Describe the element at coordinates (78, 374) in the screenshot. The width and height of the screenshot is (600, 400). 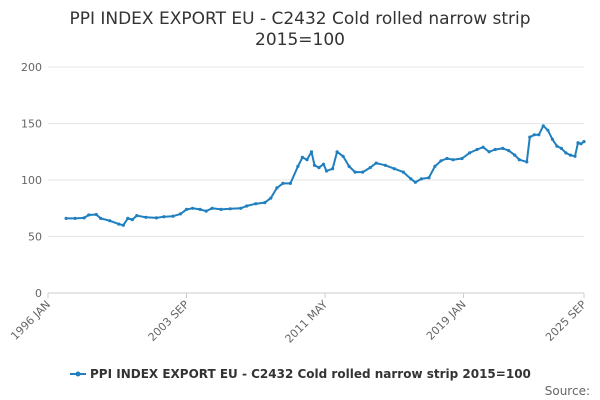
I see `legend-marker` at that location.